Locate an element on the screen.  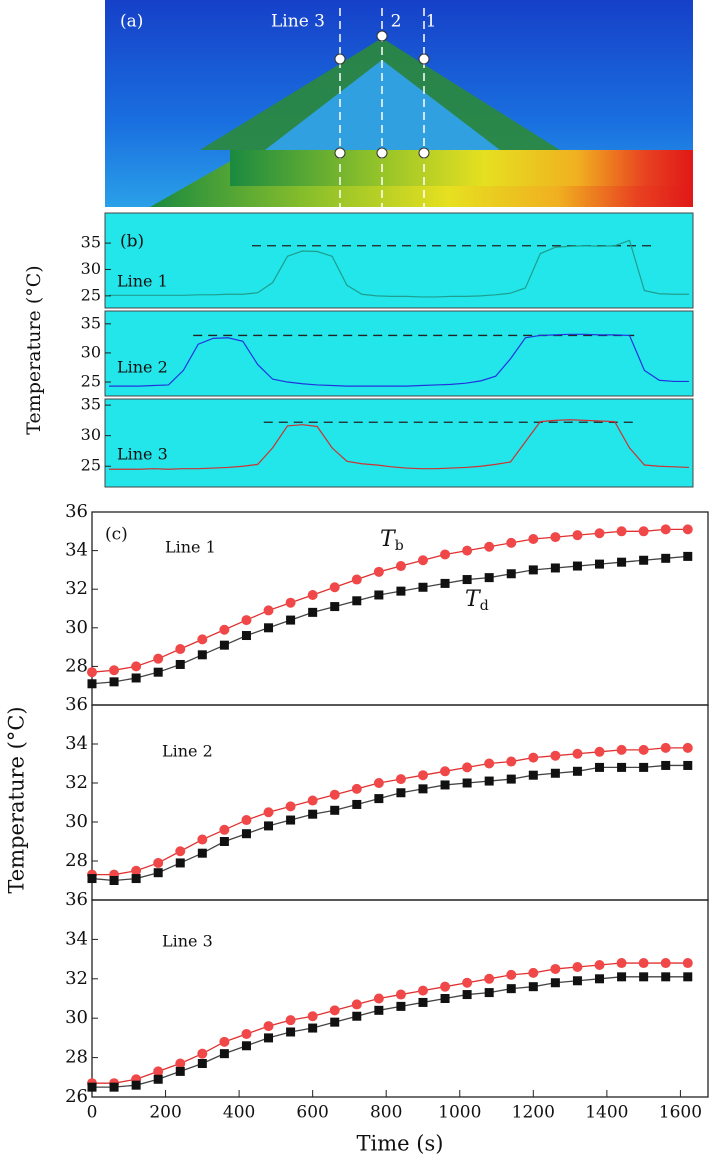
series-line is located at coordinates (390, 1023).